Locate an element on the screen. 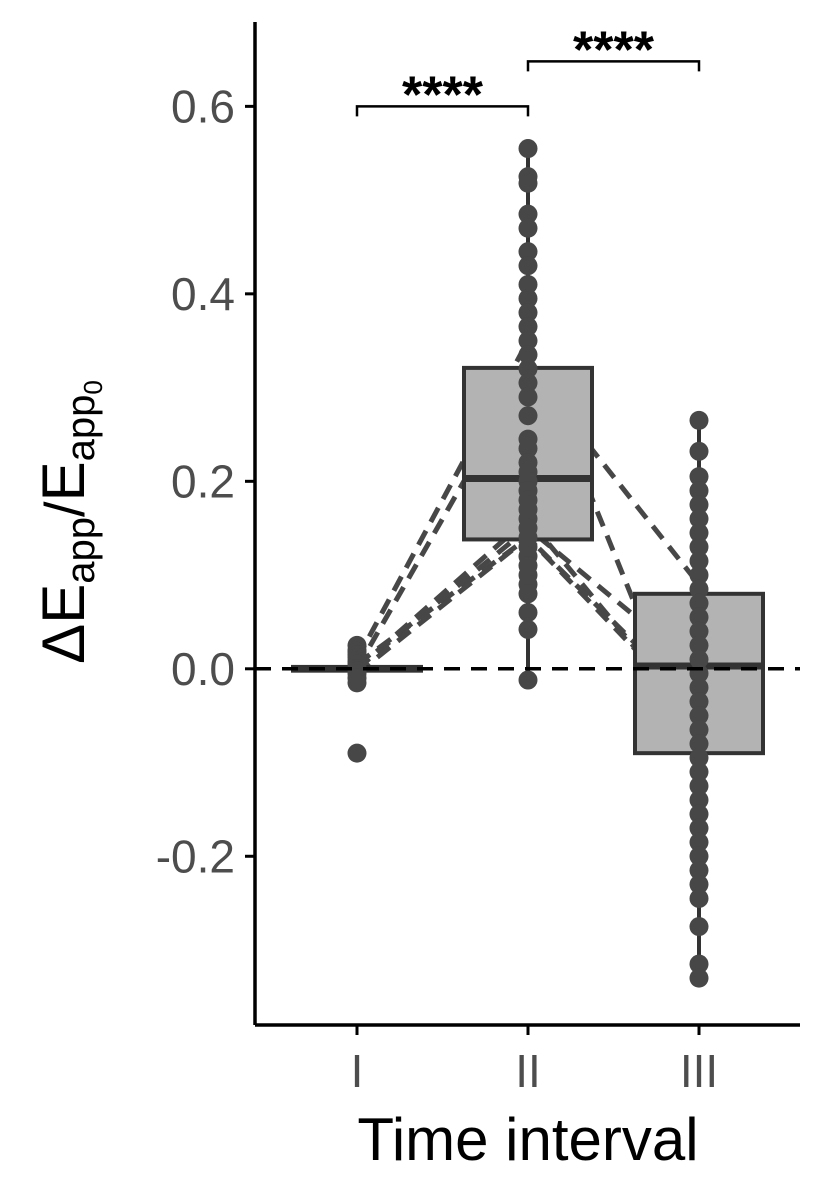  significance-brackets: **** **** is located at coordinates (528, 72).